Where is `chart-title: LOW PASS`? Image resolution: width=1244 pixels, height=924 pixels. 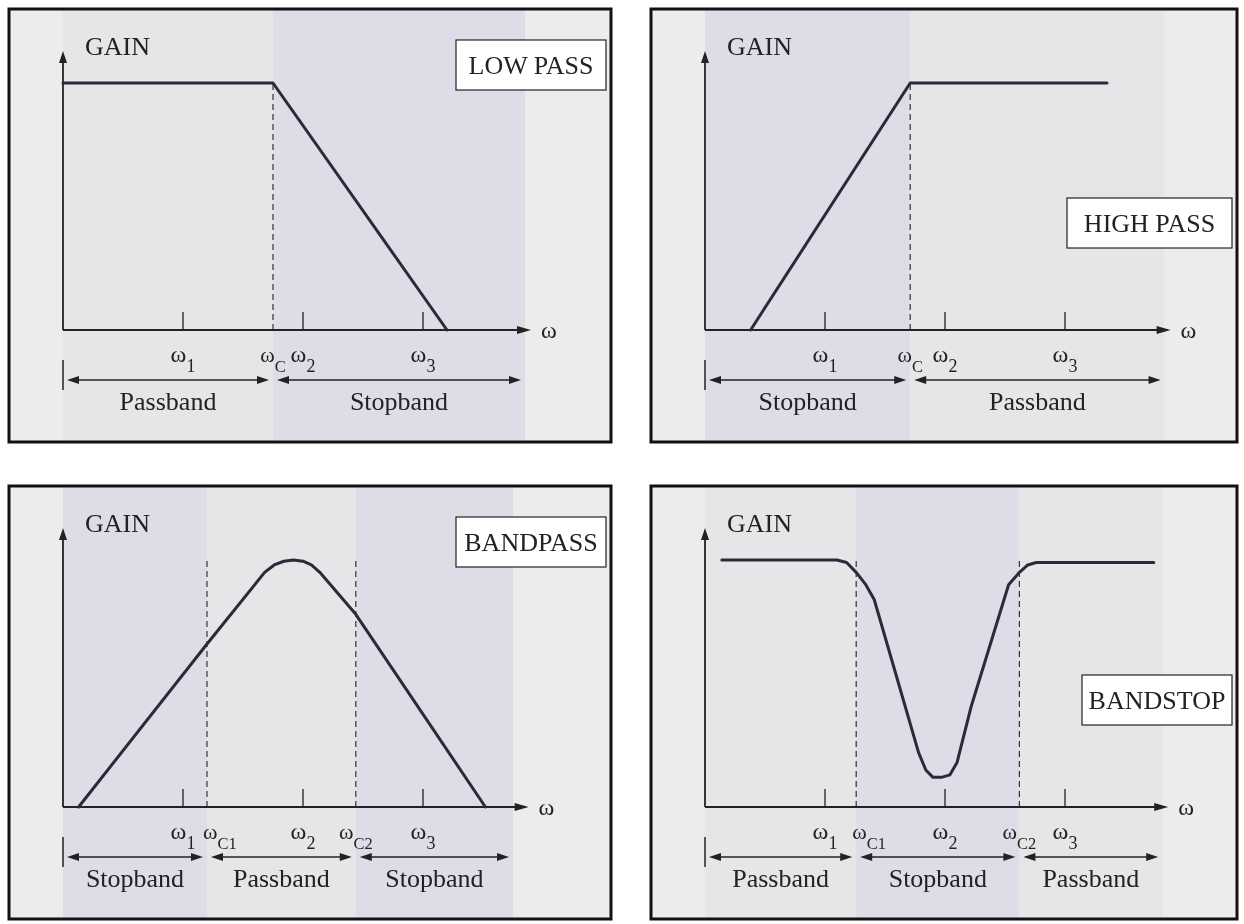
chart-title: LOW PASS is located at coordinates (531, 65).